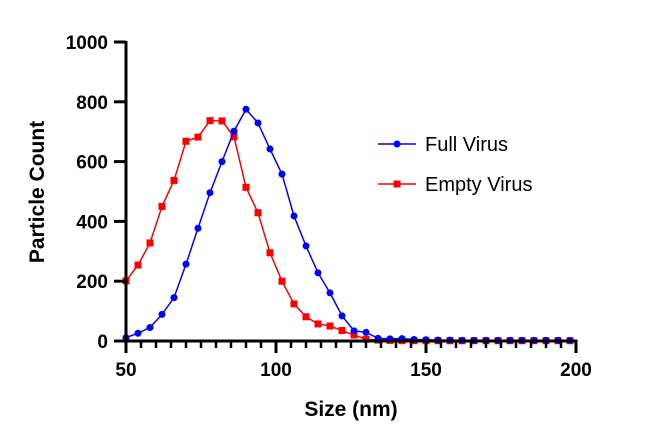  Describe the element at coordinates (576, 370) in the screenshot. I see `x-tick-label: 200` at that location.